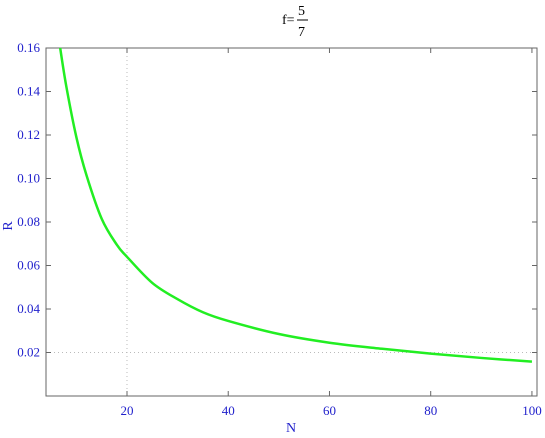  Describe the element at coordinates (532, 410) in the screenshot. I see `x-tick-label: 100` at that location.